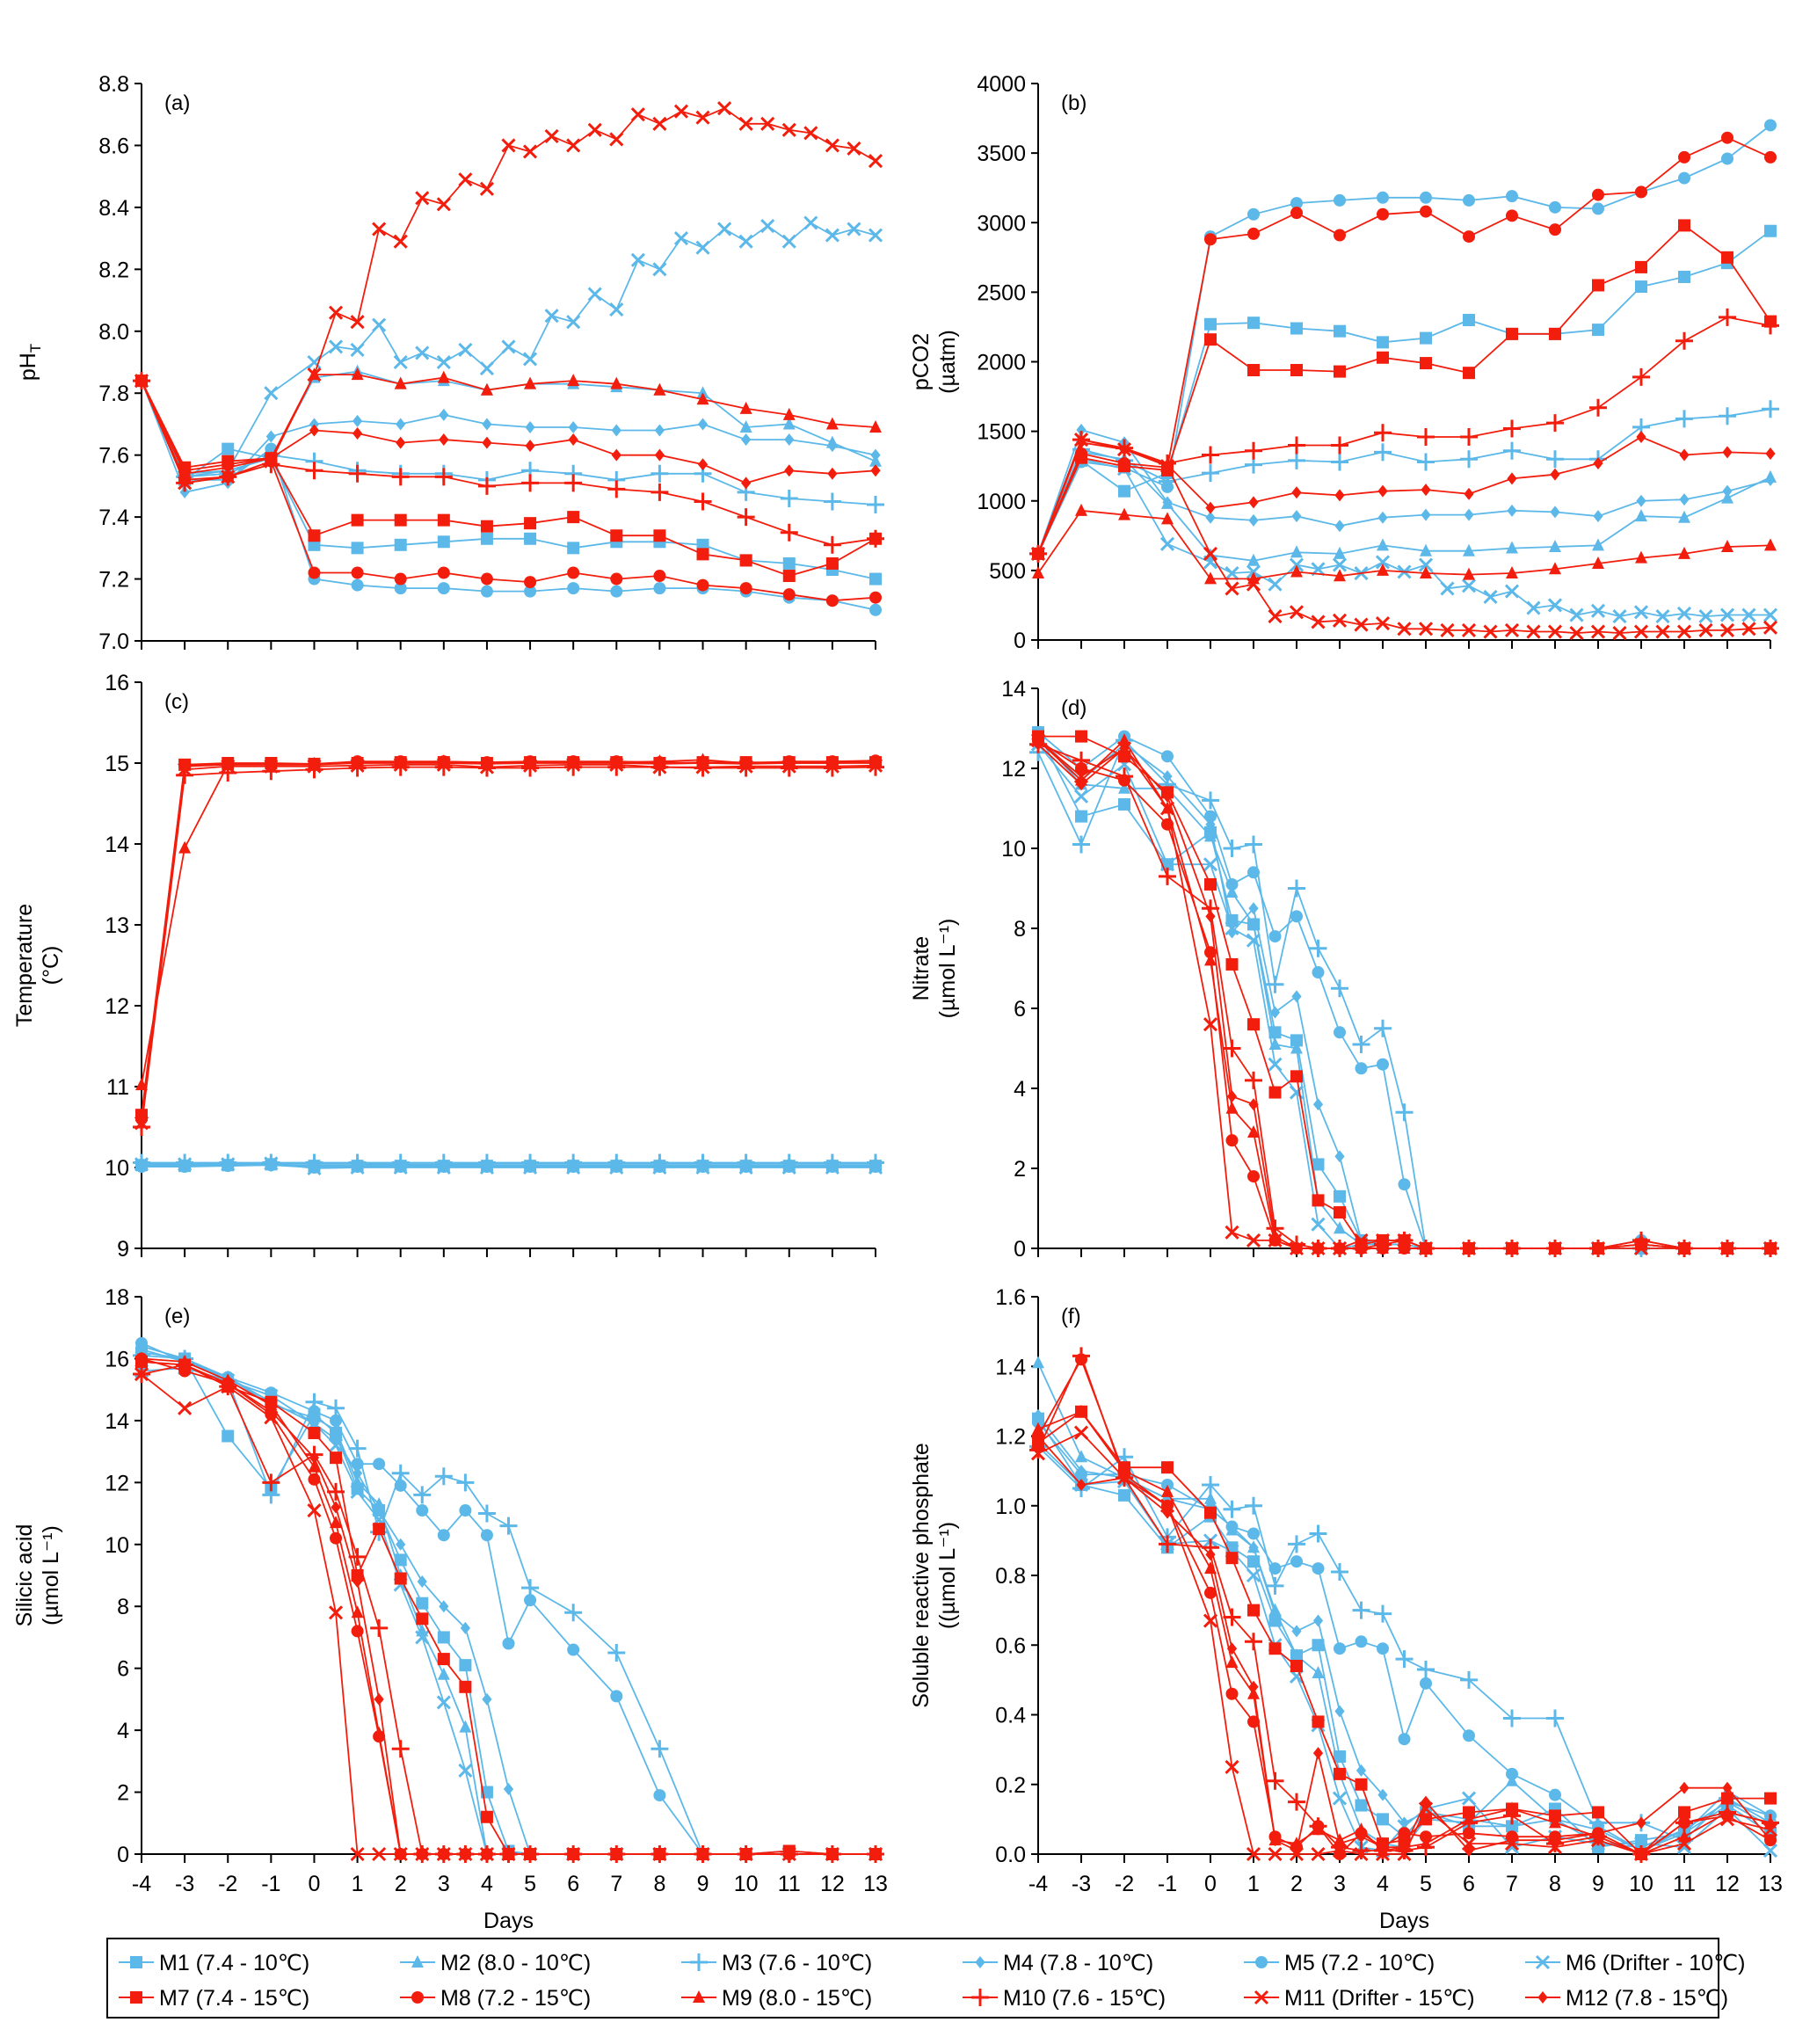 This screenshot has height=2044, width=1817. What do you see at coordinates (1010, 1297) in the screenshot?
I see `y-tick-label: 1.6` at bounding box center [1010, 1297].